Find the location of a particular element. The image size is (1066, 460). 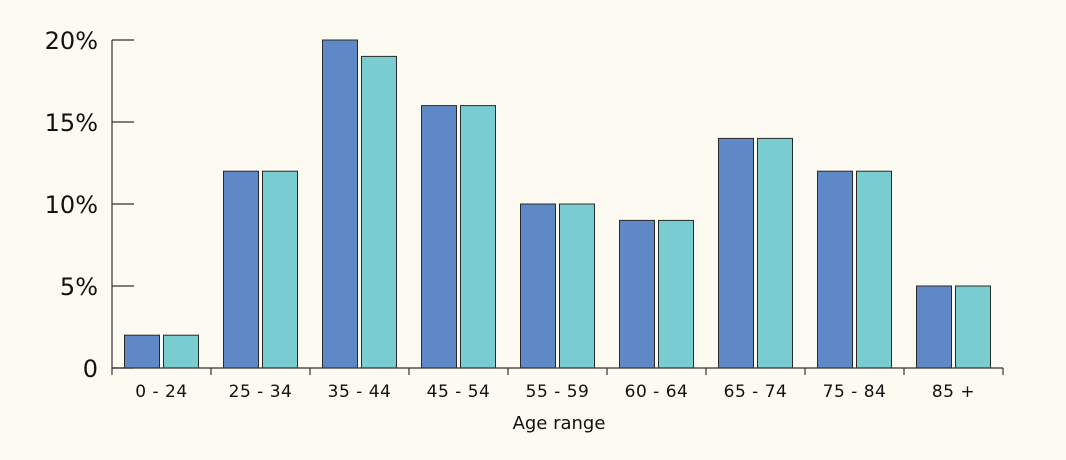

x-tick-label: 75 - 84 is located at coordinates (855, 392).